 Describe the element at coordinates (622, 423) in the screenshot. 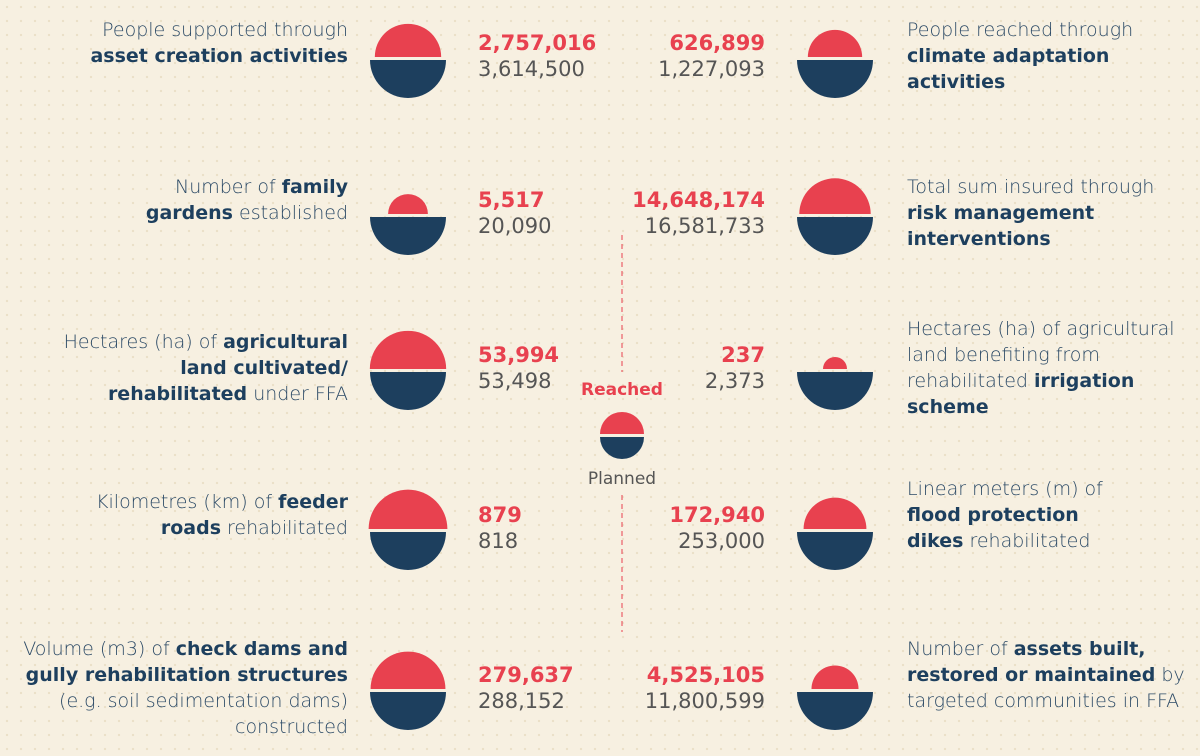

I see `legend-reached-icon` at that location.